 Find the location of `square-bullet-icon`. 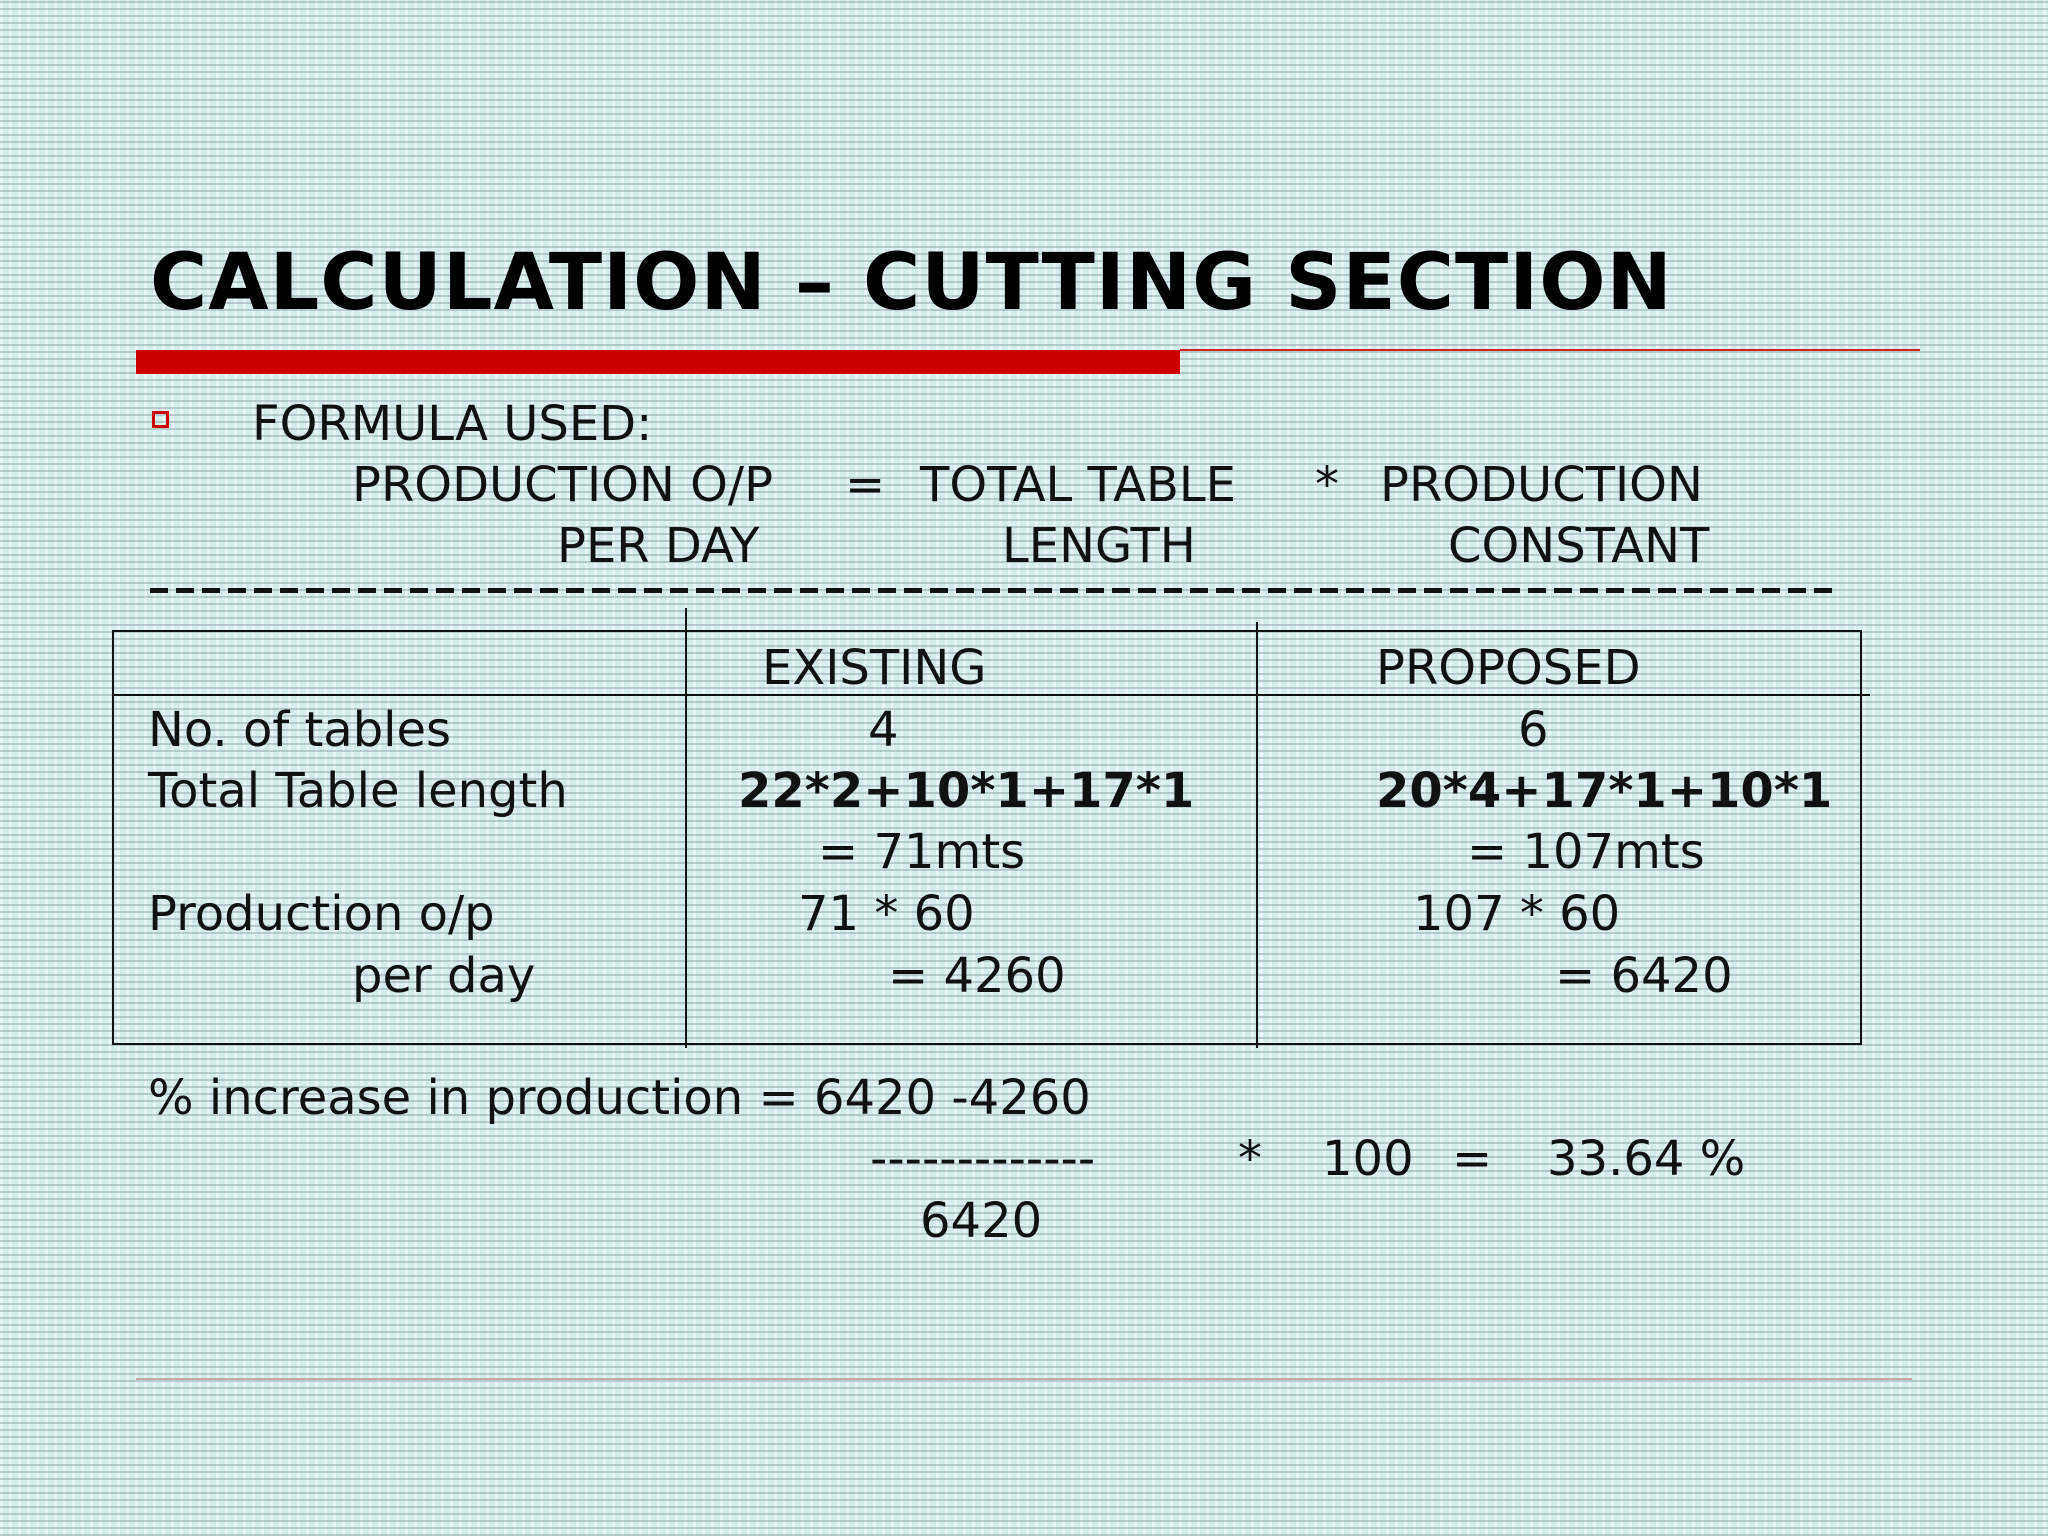

square-bullet-icon is located at coordinates (160, 419).